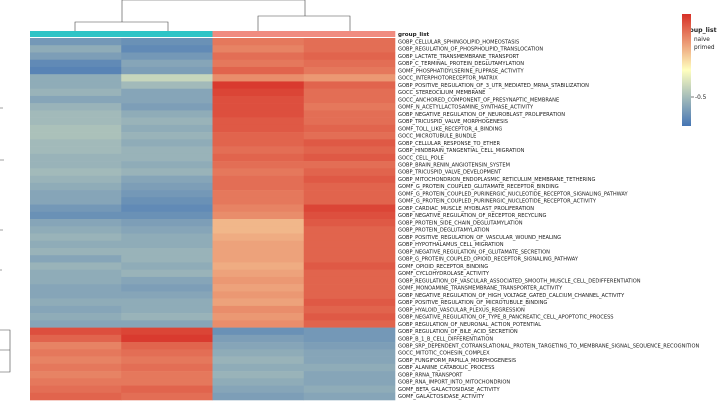  I want to click on row-label: GOCC_INTERPHOTORECEPTOR_MATRIX, so click(448, 79).